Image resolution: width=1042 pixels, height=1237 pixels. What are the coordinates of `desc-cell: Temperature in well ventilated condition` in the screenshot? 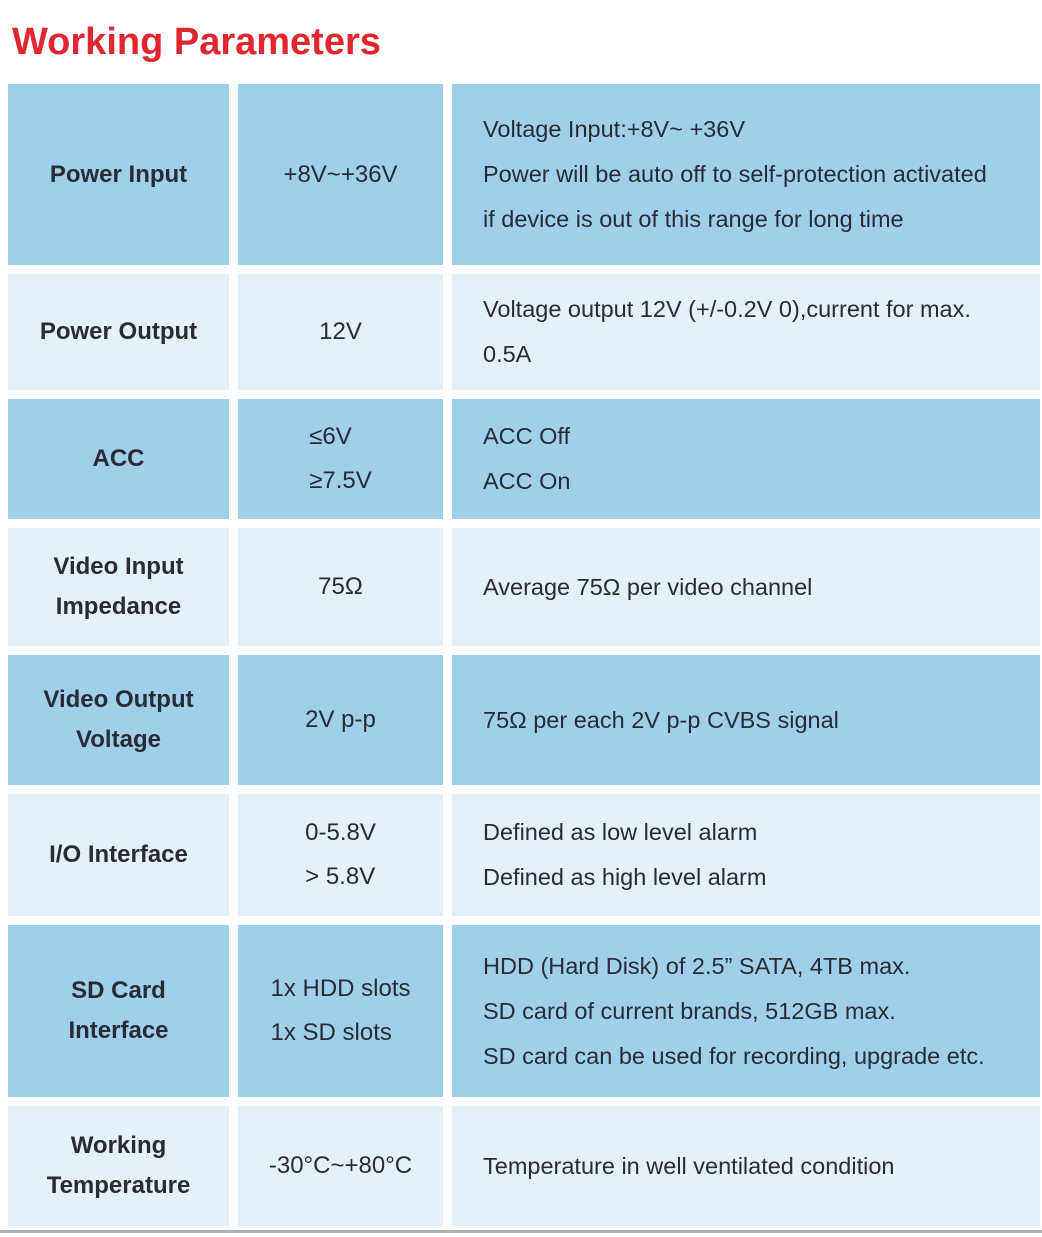 It's located at (746, 1166).